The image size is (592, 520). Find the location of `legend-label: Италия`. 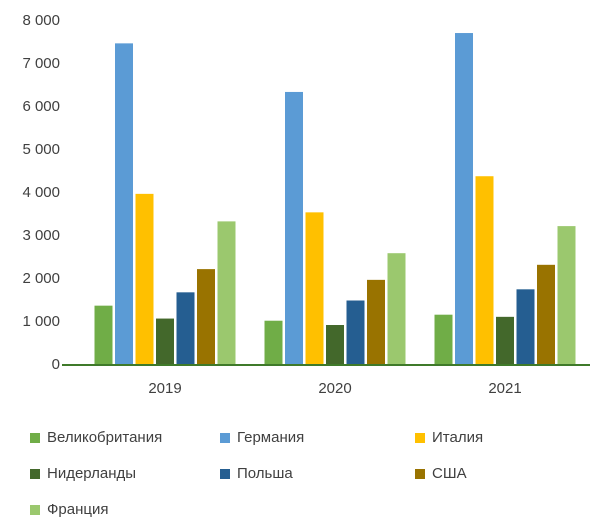

legend-label: Италия is located at coordinates (457, 437).